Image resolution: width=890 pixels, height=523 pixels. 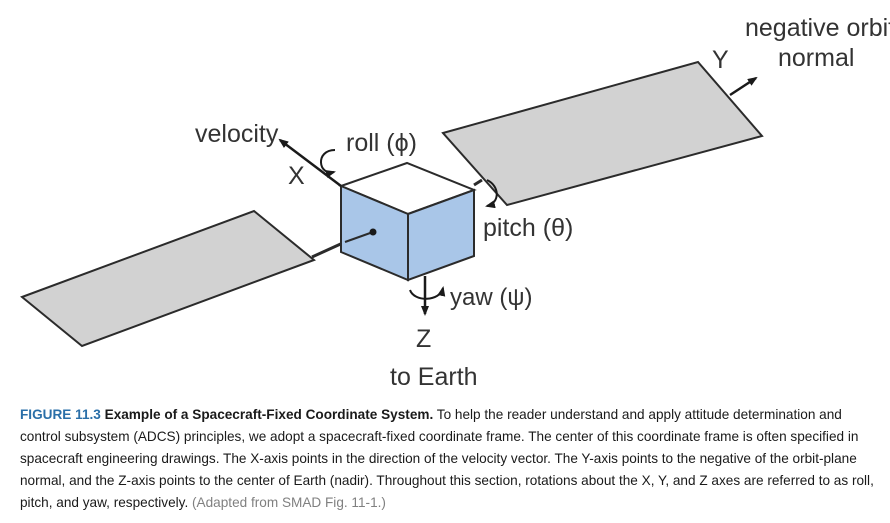 What do you see at coordinates (720, 60) in the screenshot?
I see `y-axis-label: Y` at bounding box center [720, 60].